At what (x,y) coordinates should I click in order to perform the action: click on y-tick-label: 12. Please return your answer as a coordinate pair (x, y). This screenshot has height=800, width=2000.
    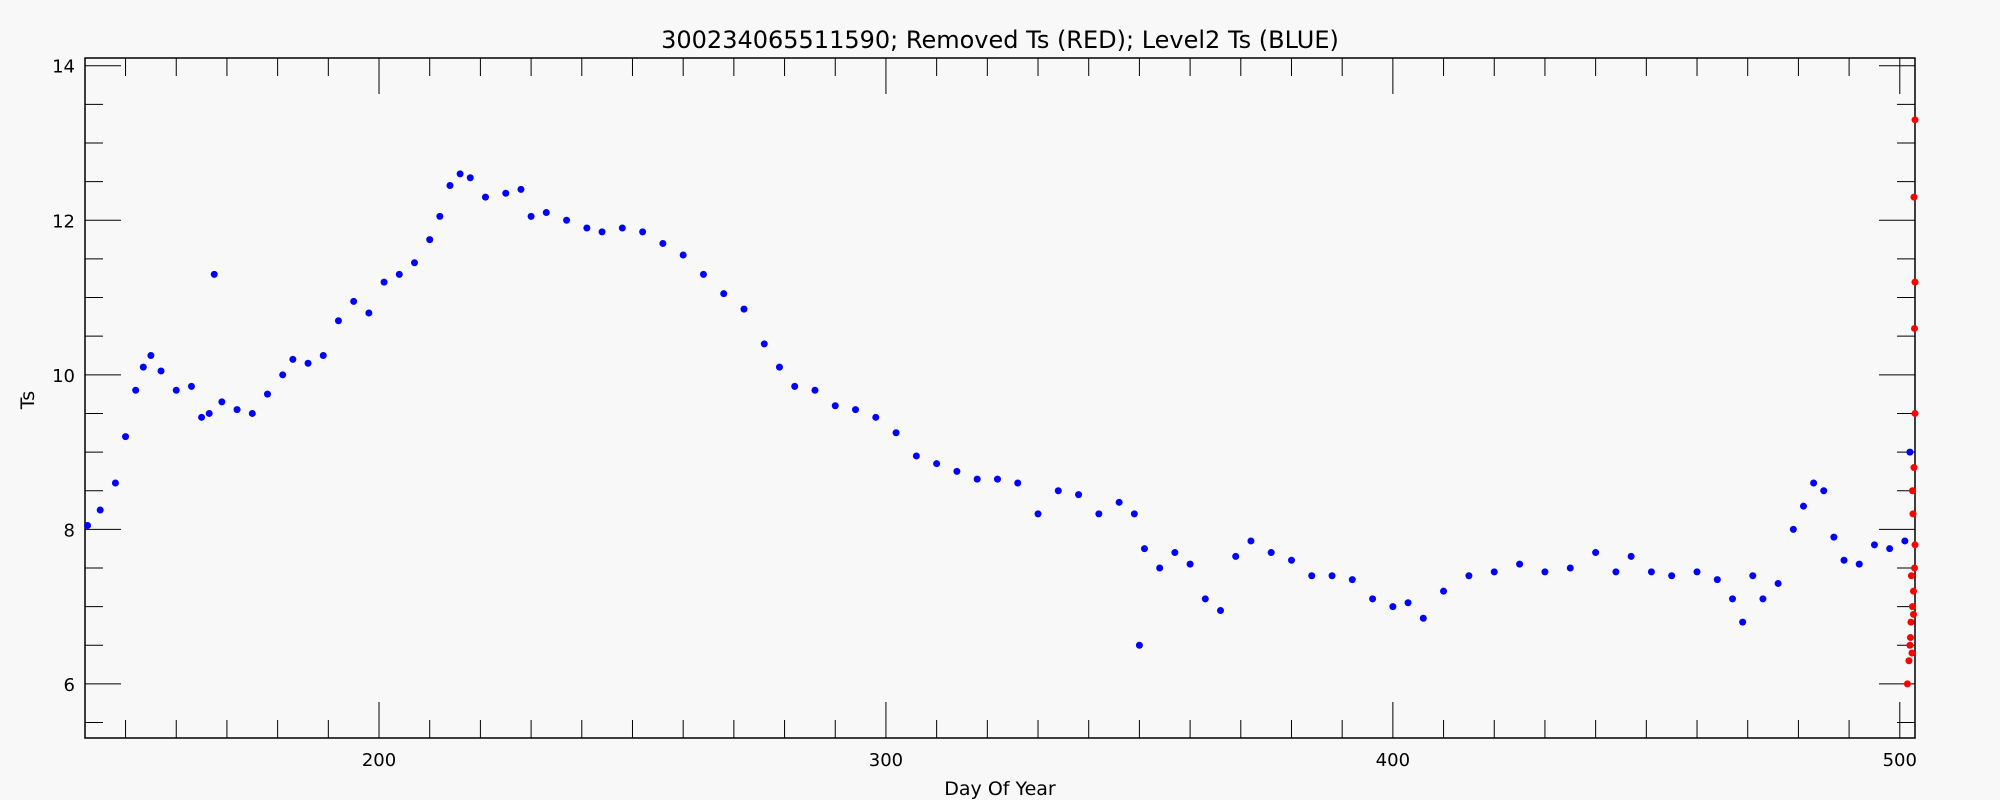
    Looking at the image, I should click on (63, 221).